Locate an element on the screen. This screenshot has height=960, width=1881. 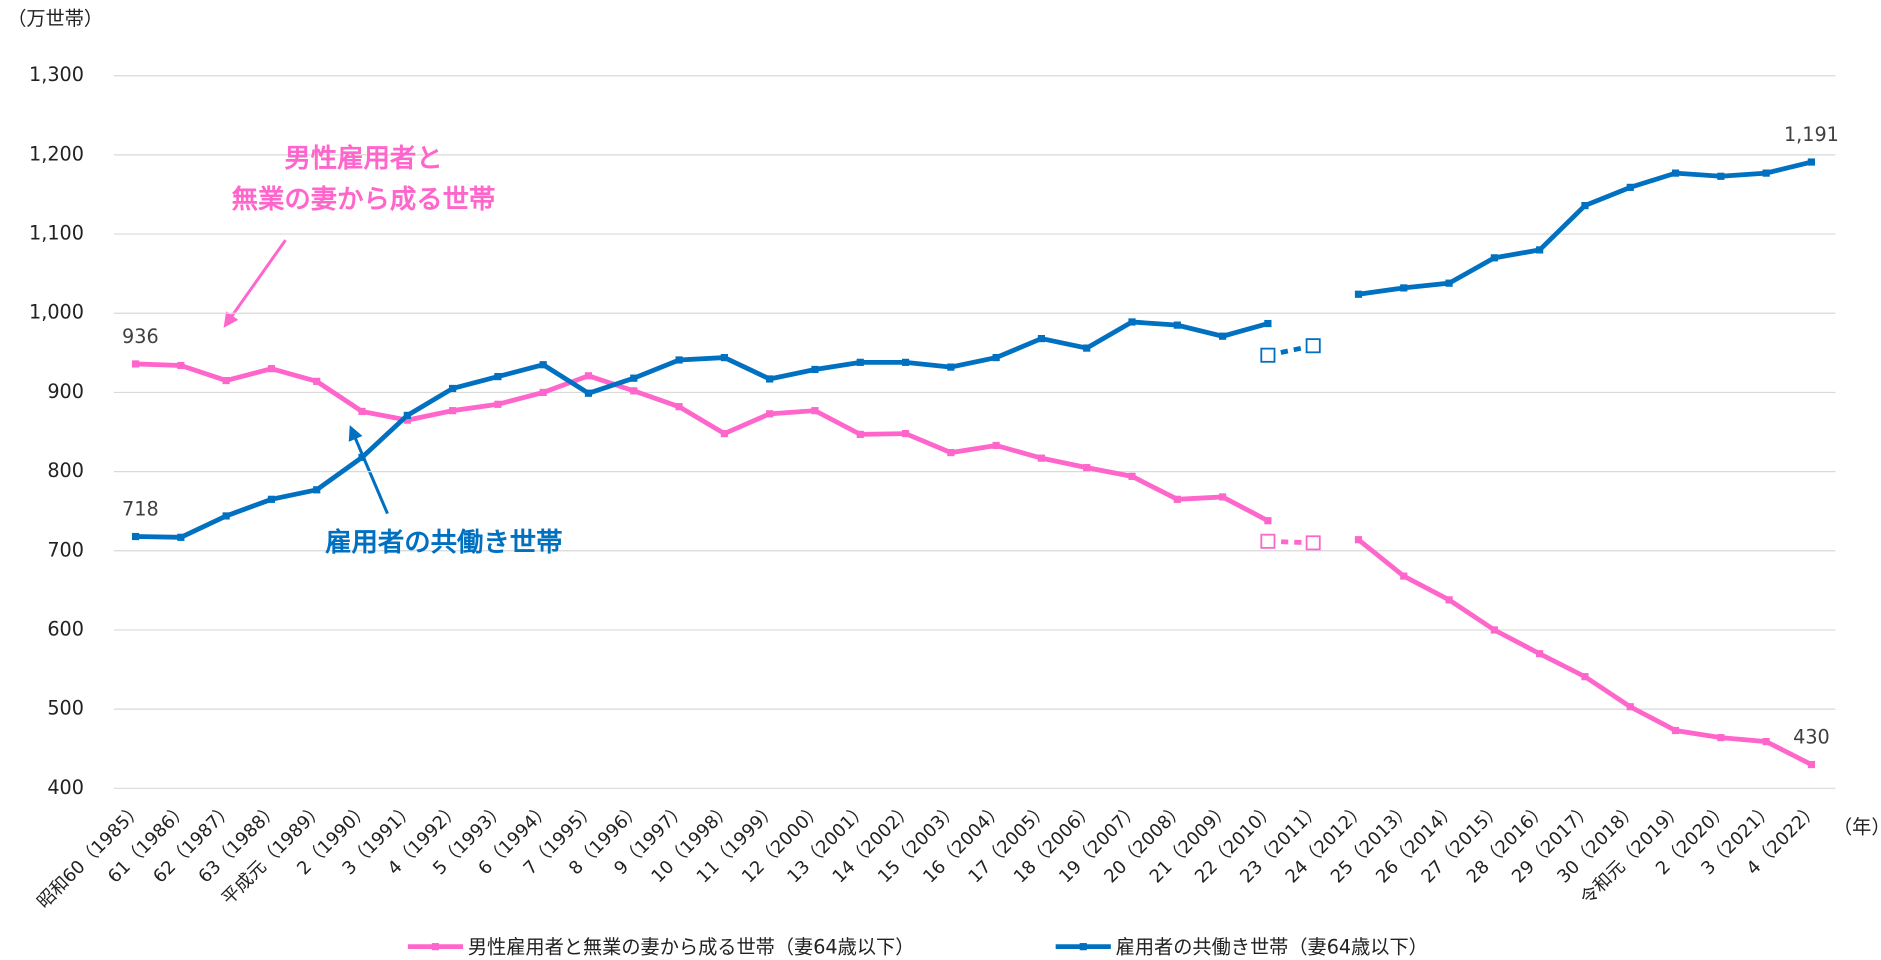
annotation: 雇用者の共働き世帯 is located at coordinates (443, 542).